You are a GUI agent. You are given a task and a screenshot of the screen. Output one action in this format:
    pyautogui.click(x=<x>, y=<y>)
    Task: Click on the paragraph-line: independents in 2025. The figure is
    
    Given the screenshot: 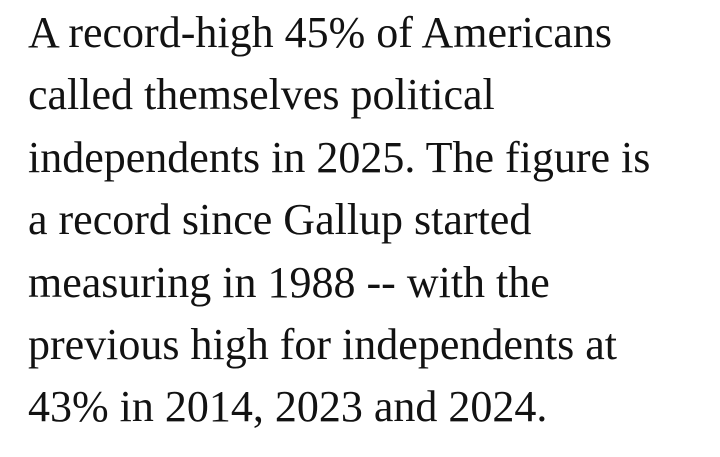 What is the action you would take?
    pyautogui.click(x=339, y=157)
    